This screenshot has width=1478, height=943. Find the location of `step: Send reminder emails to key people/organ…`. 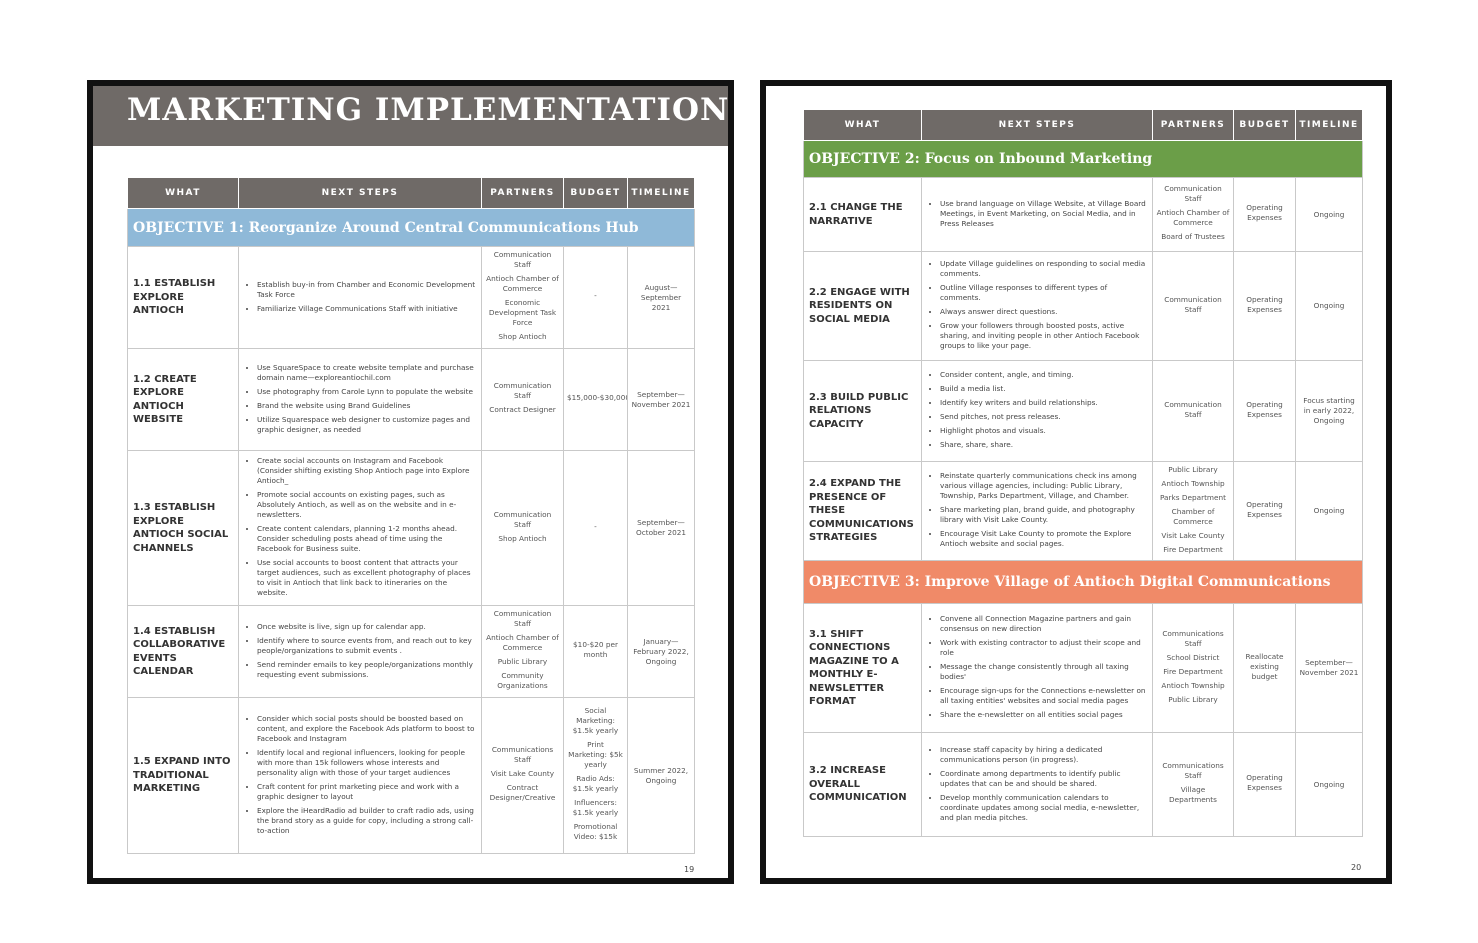

step: Send reminder emails to key people/organ… is located at coordinates (367, 670).